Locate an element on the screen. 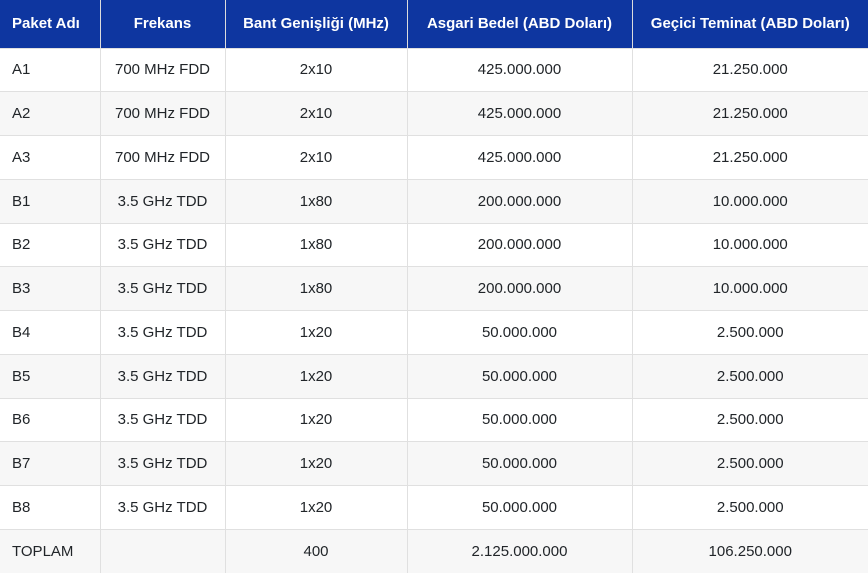 Image resolution: width=868 pixels, height=573 pixels. col-header-gecici-teminat: Geçici Teminat (ABD Doları) is located at coordinates (750, 24).